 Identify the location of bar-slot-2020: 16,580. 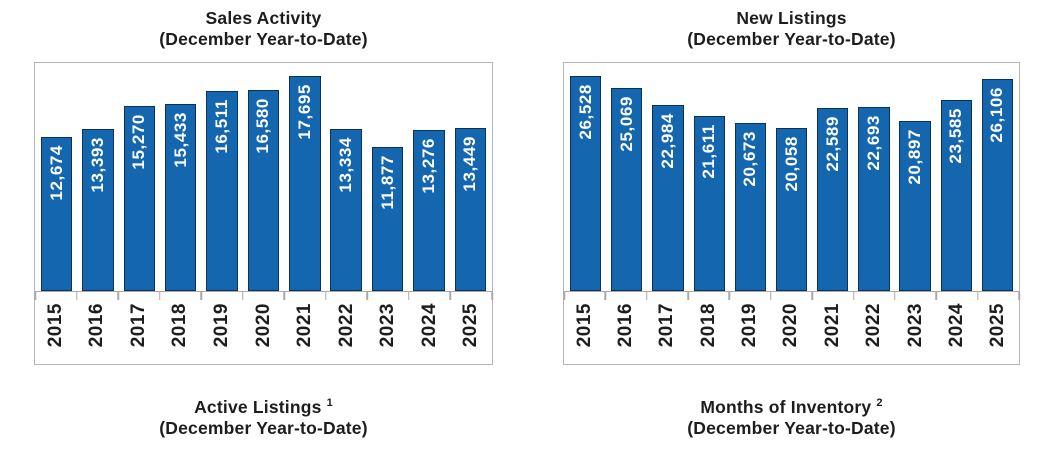
(263, 177).